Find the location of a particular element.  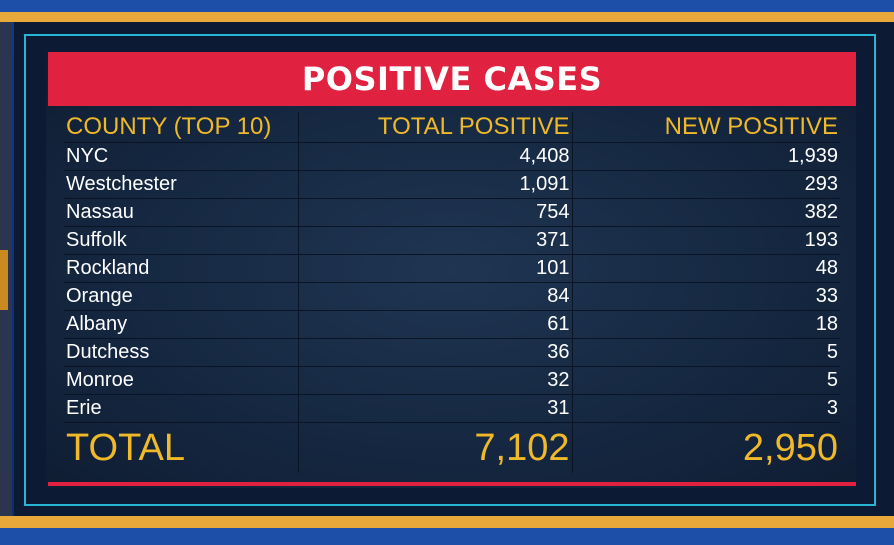

total-positive-cell: 36 is located at coordinates (435, 352).